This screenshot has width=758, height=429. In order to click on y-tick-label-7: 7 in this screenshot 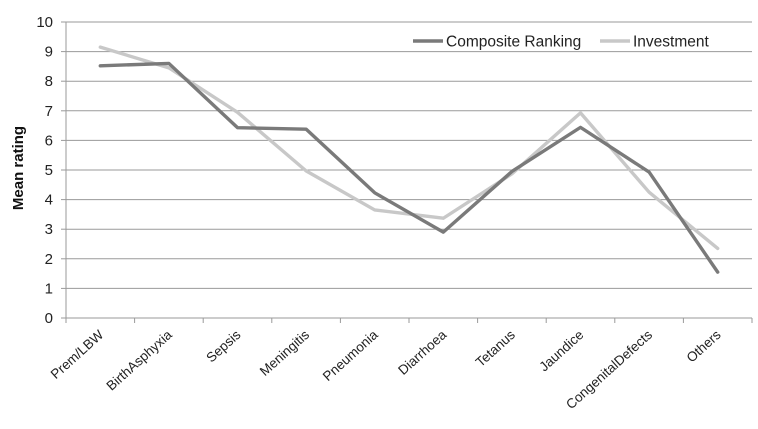, I will do `click(49, 111)`.